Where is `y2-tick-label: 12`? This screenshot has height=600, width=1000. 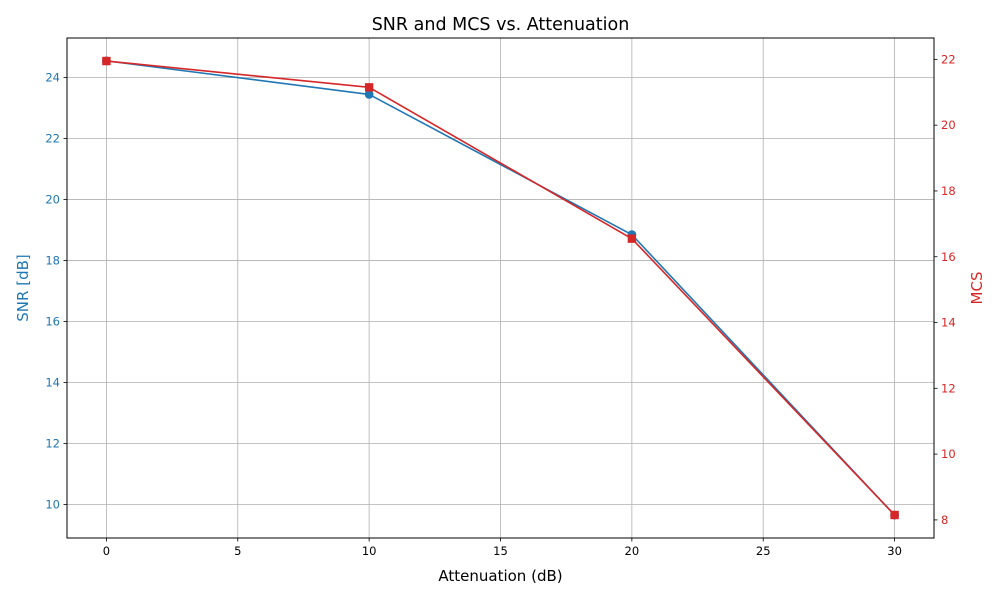 y2-tick-label: 12 is located at coordinates (948, 388).